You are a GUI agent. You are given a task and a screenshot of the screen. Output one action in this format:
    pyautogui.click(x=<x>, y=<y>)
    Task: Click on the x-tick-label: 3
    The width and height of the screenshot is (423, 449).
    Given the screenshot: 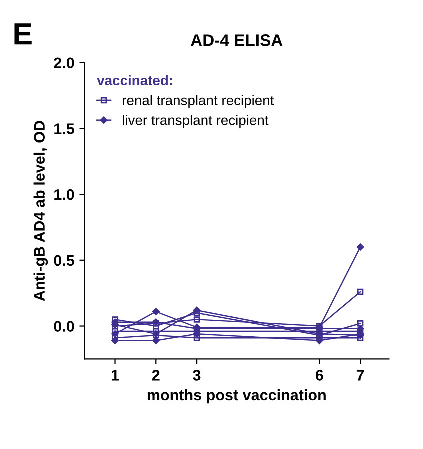 What is the action you would take?
    pyautogui.click(x=197, y=375)
    